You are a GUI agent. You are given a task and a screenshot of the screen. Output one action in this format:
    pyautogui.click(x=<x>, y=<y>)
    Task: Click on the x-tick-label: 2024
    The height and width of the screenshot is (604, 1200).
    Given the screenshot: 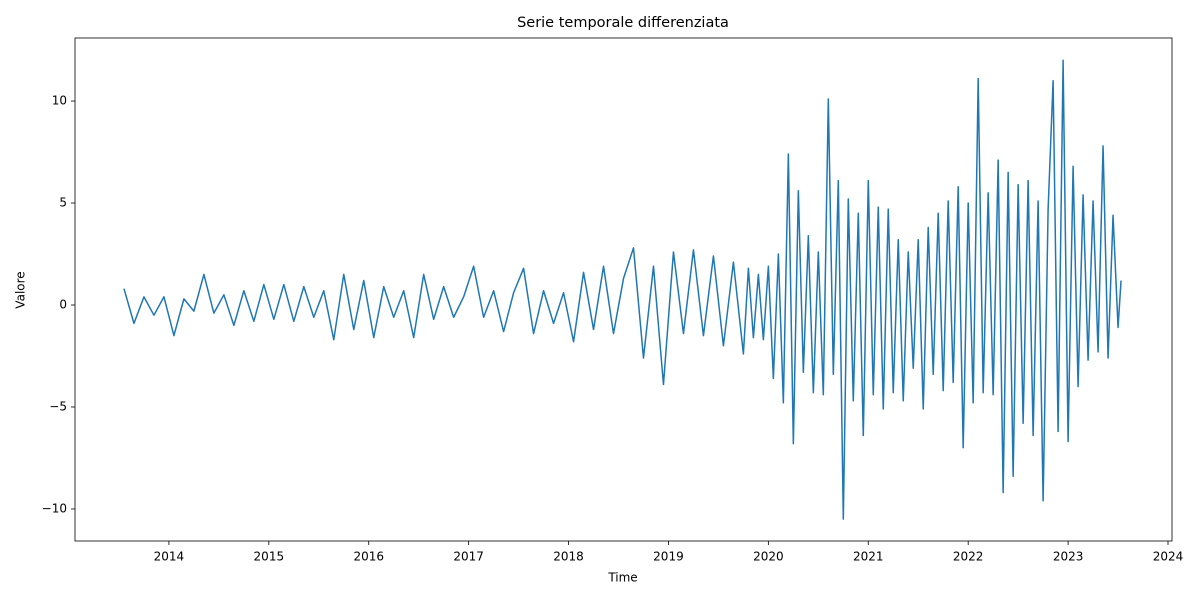 What is the action you would take?
    pyautogui.click(x=1168, y=557)
    